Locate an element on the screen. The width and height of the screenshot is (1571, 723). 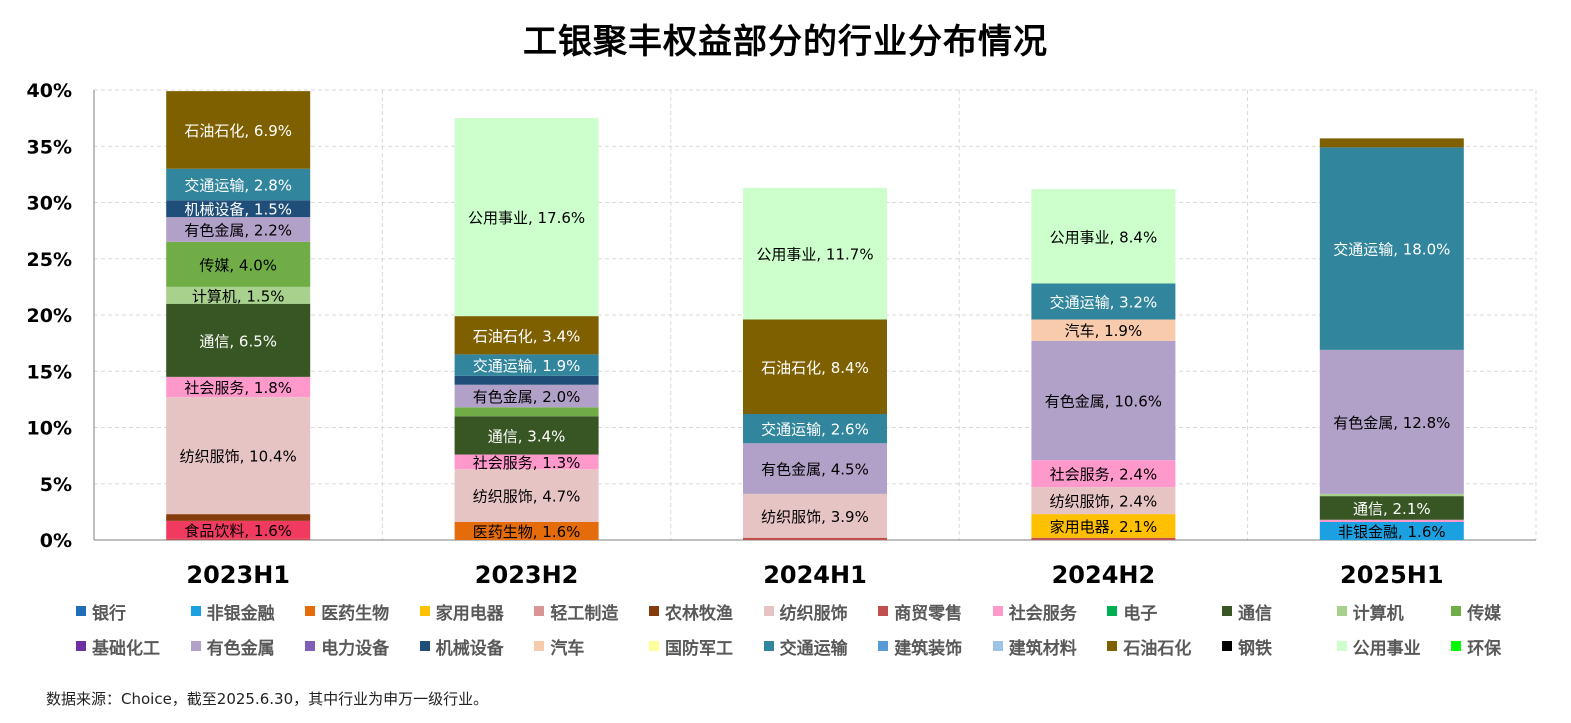
legend-item: 纺织服饰 is located at coordinates (805, 612).